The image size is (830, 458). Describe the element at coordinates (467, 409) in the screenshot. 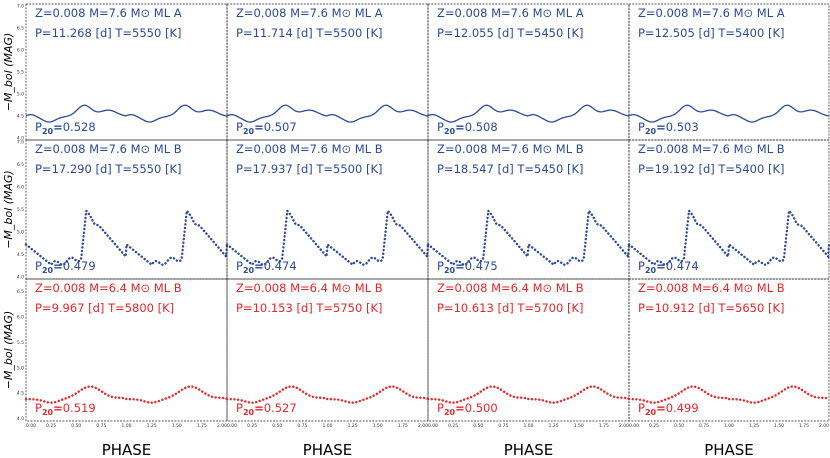

I see `panel-p20-label: P20=0.500` at that location.